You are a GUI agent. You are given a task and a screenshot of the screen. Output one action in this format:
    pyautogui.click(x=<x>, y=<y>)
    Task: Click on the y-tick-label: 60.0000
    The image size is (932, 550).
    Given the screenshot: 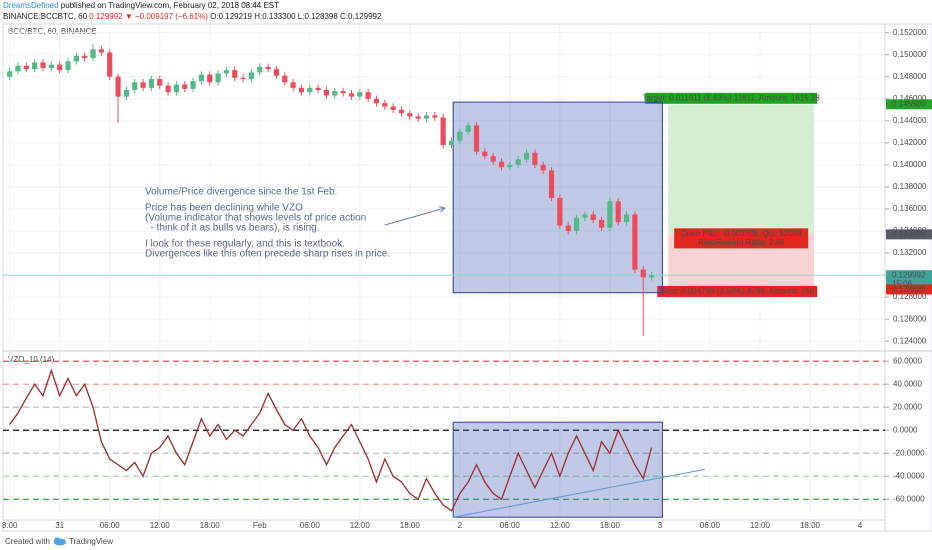 What is the action you would take?
    pyautogui.click(x=907, y=360)
    